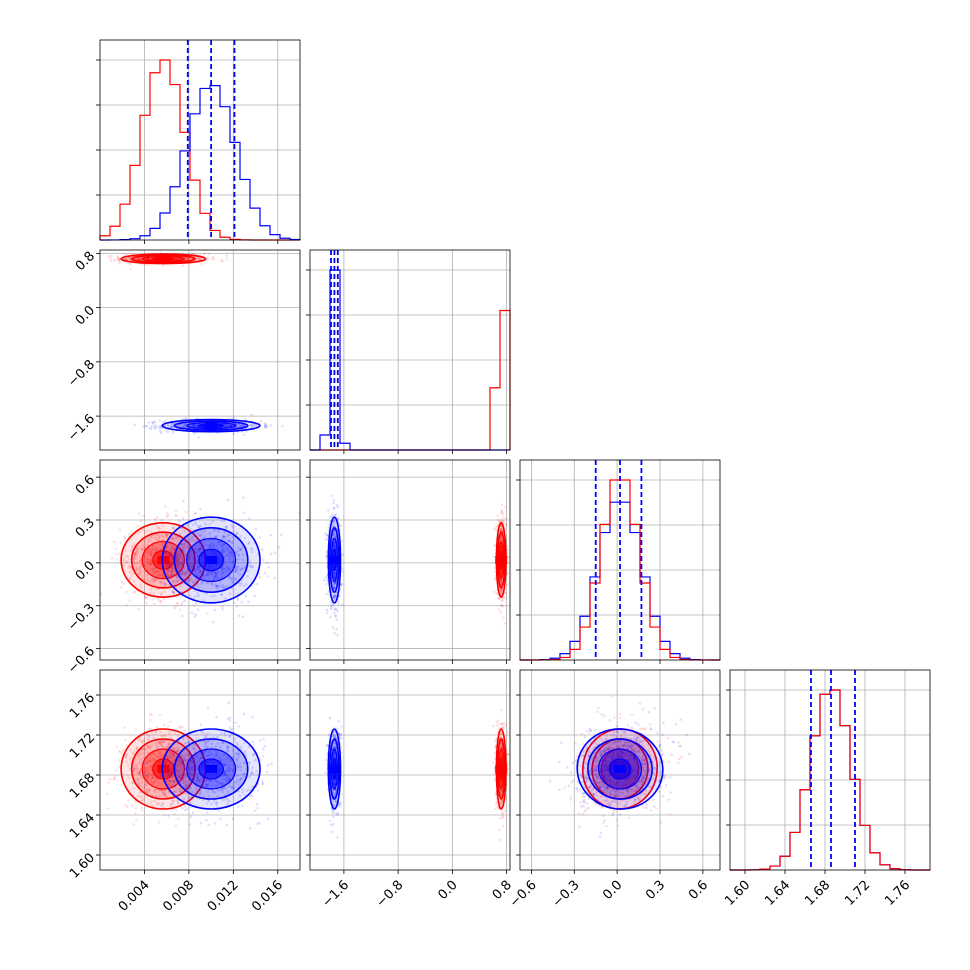 This screenshot has width=970, height=970. What do you see at coordinates (334, 560) in the screenshot?
I see `density-peak-blue` at bounding box center [334, 560].